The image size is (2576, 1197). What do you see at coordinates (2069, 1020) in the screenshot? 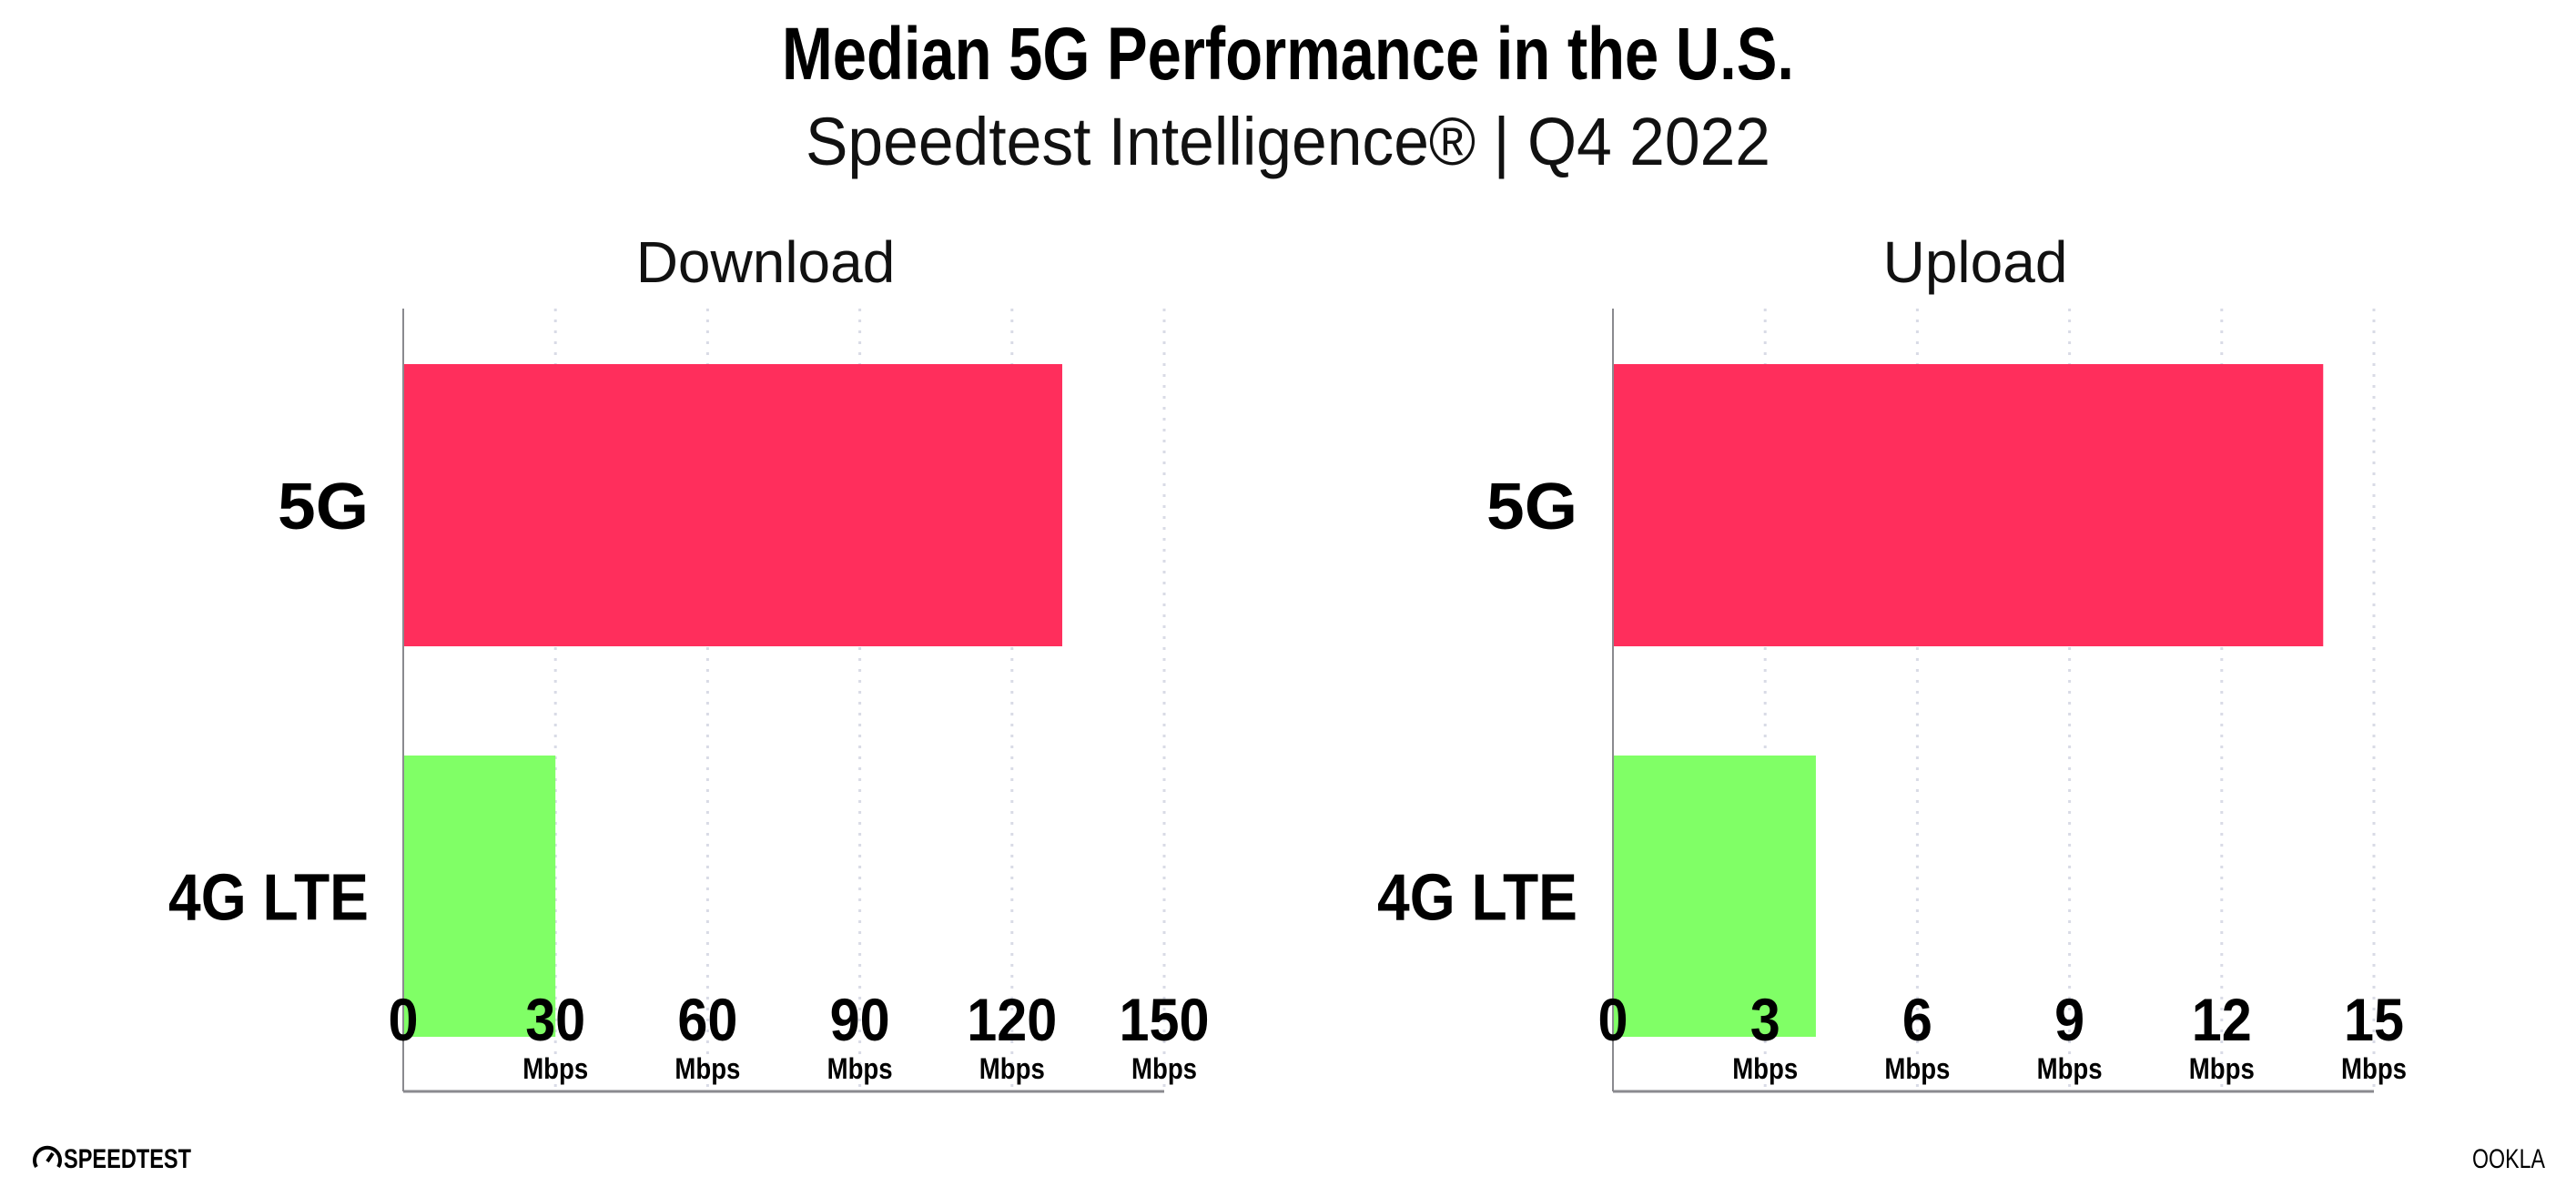
I see `tick-label: 9` at bounding box center [2069, 1020].